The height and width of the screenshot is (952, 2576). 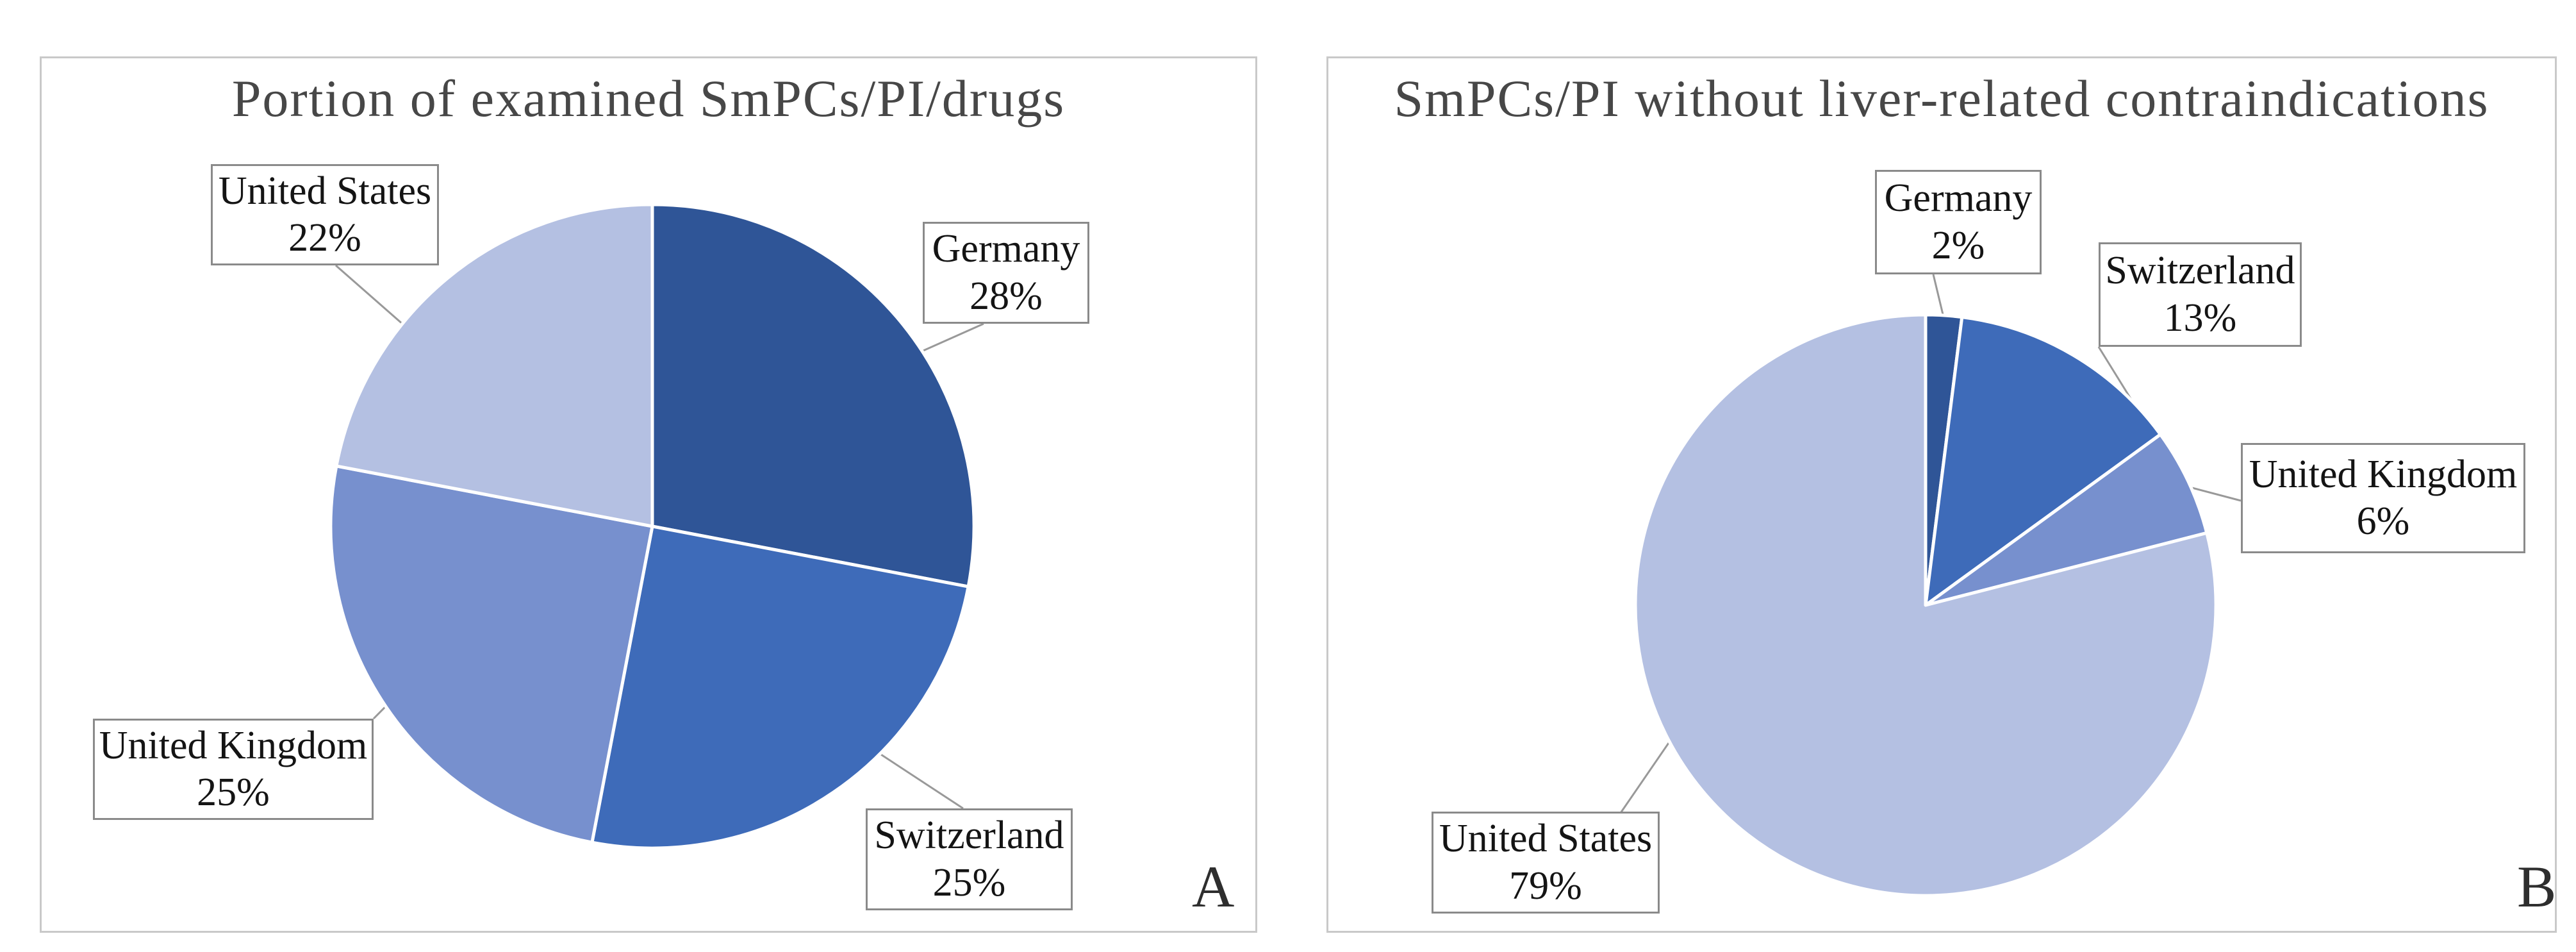 I want to click on callout-percent-value: 2%, so click(x=1958, y=245).